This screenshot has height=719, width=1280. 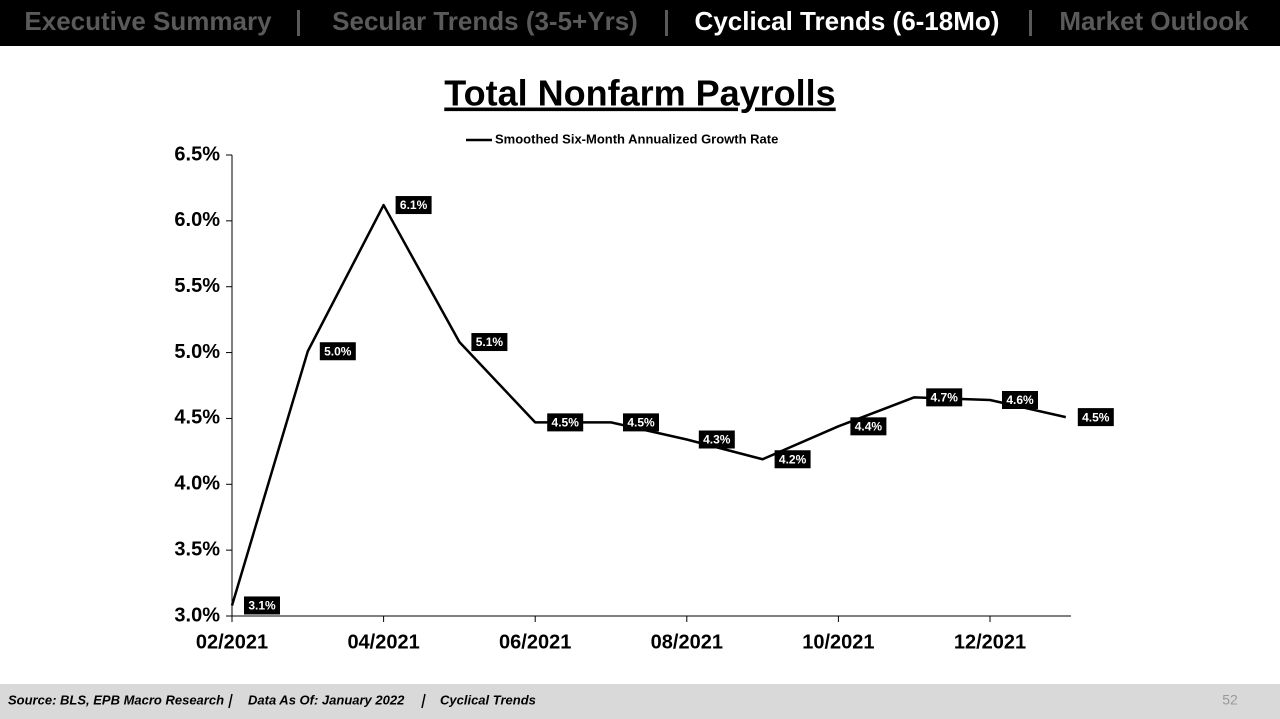 I want to click on x-tick-label: 04/2021, so click(x=383, y=642).